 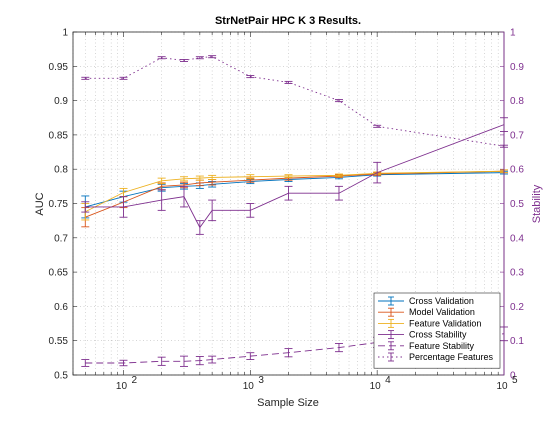 What do you see at coordinates (65, 33) in the screenshot?
I see `y-tick-label-left: 1` at bounding box center [65, 33].